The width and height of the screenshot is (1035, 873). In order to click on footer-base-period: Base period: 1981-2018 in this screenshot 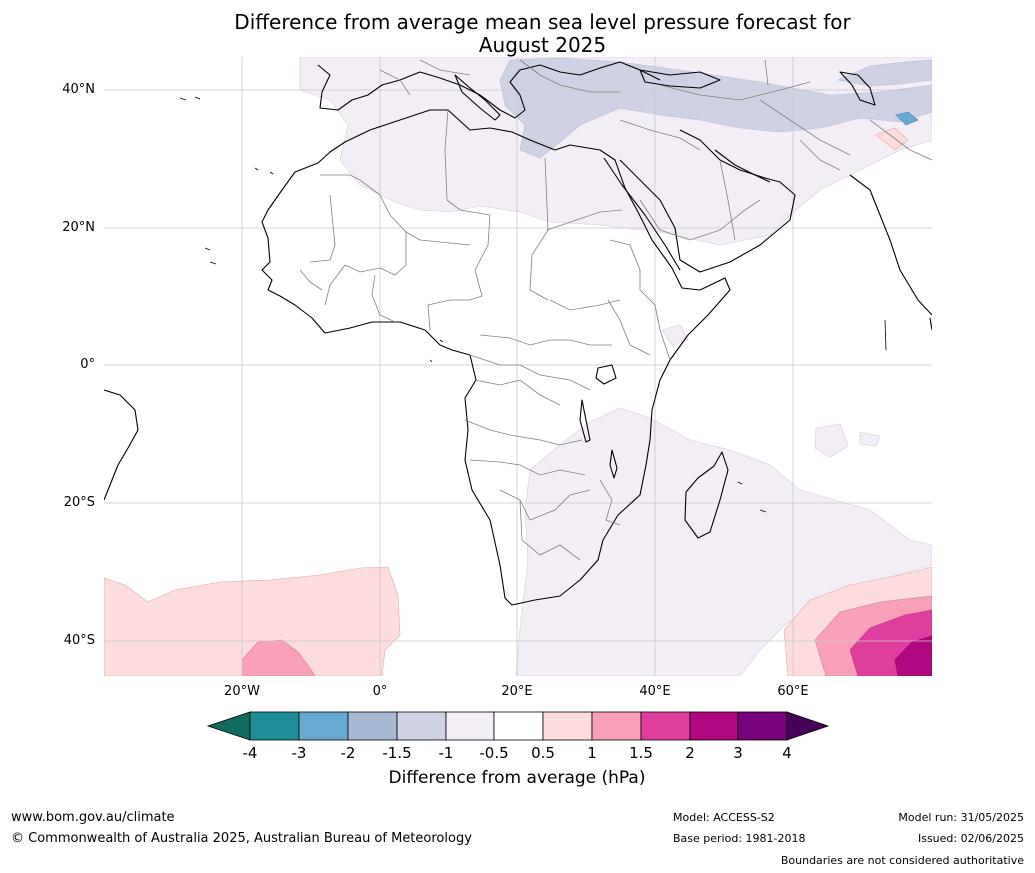, I will do `click(739, 838)`.